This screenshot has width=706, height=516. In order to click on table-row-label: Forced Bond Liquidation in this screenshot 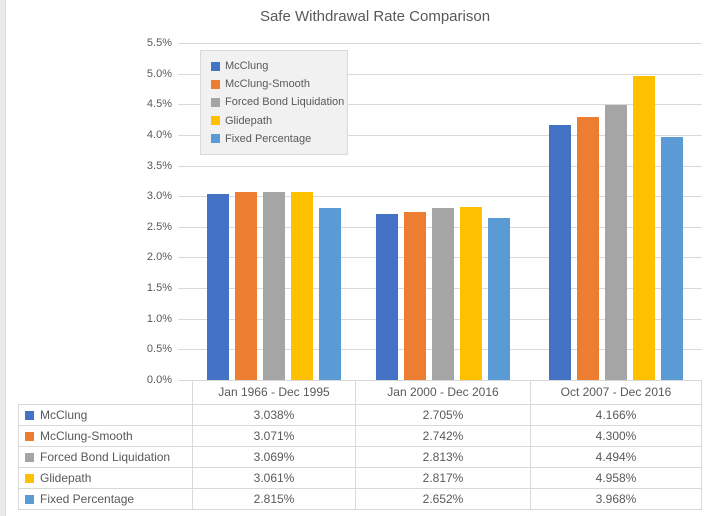, I will do `click(105, 457)`.